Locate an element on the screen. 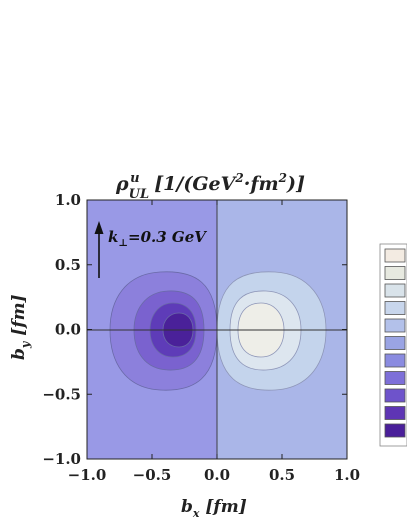 This screenshot has width=407, height=527. positive-lobe is located at coordinates (271, 331).